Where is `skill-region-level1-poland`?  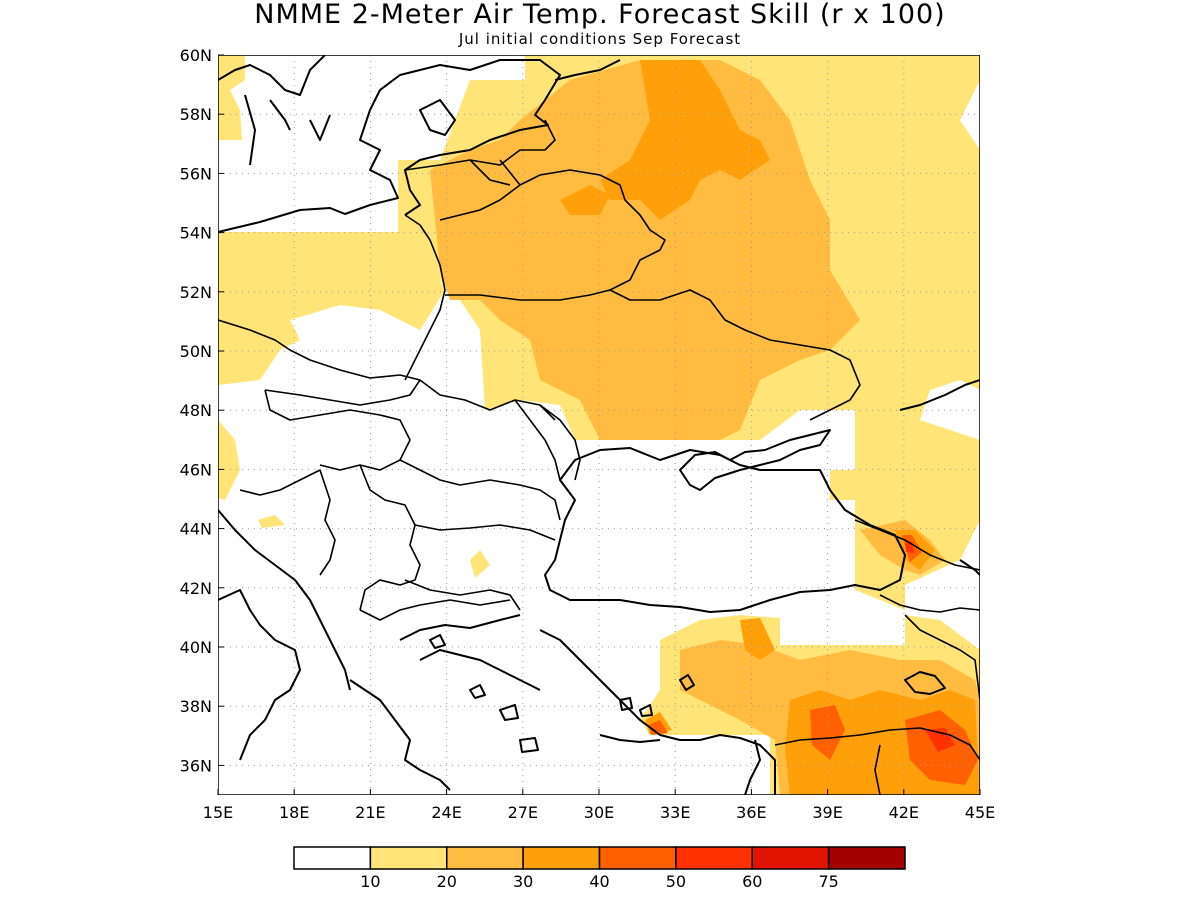
skill-region-level1-poland is located at coordinates (331, 300).